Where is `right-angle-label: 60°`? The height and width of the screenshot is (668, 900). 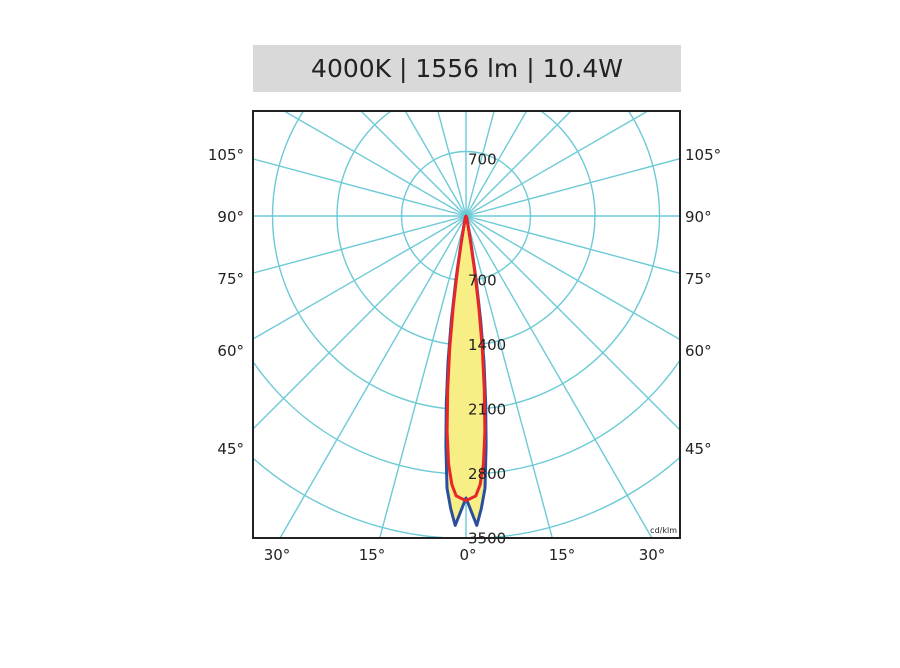
right-angle-label: 60° is located at coordinates (698, 351).